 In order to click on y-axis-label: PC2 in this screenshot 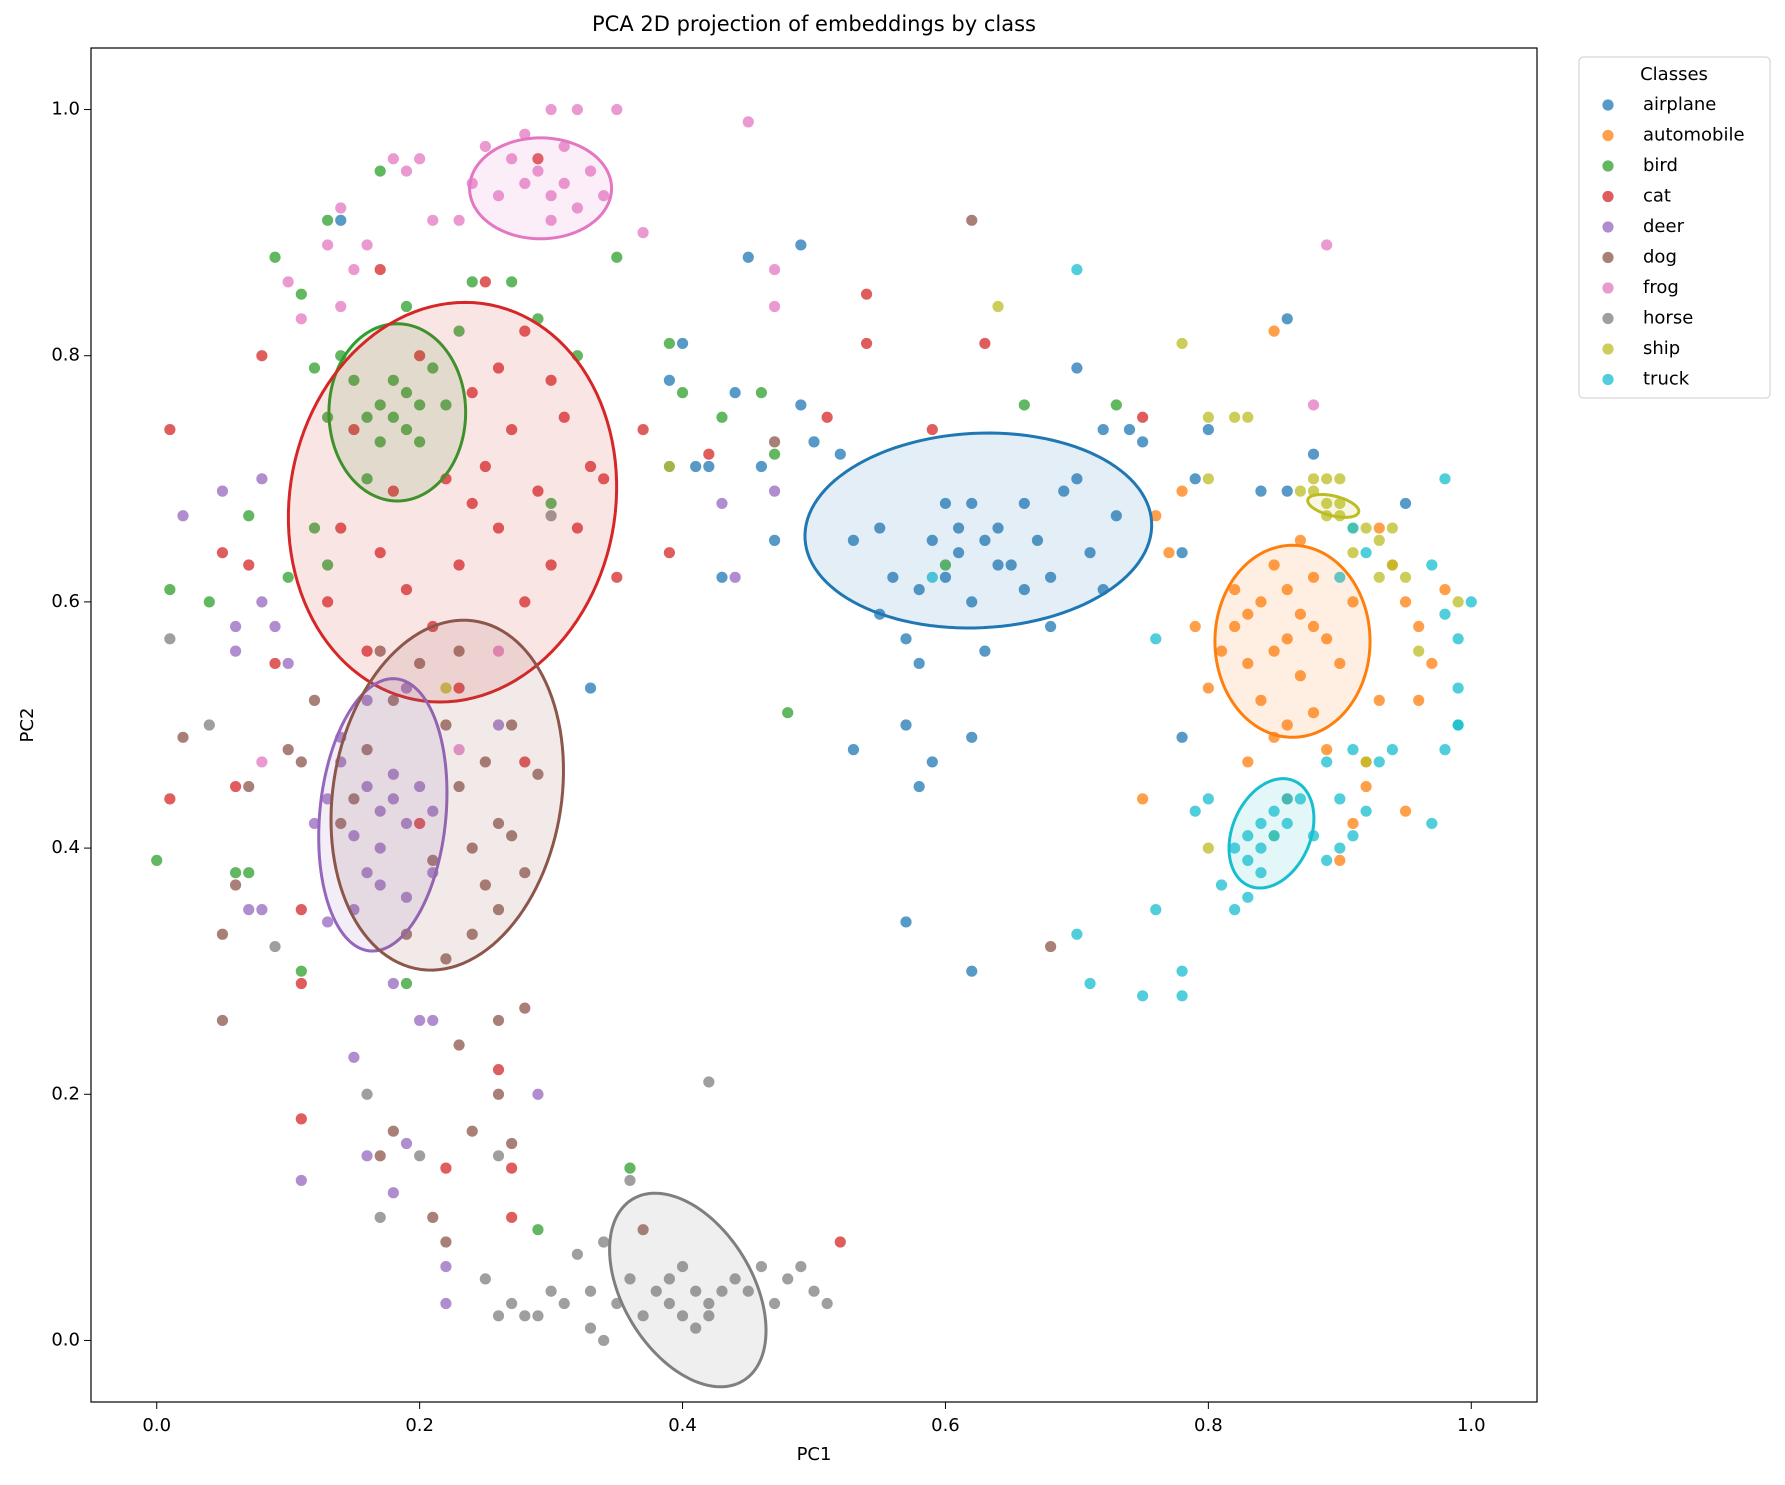, I will do `click(27, 725)`.